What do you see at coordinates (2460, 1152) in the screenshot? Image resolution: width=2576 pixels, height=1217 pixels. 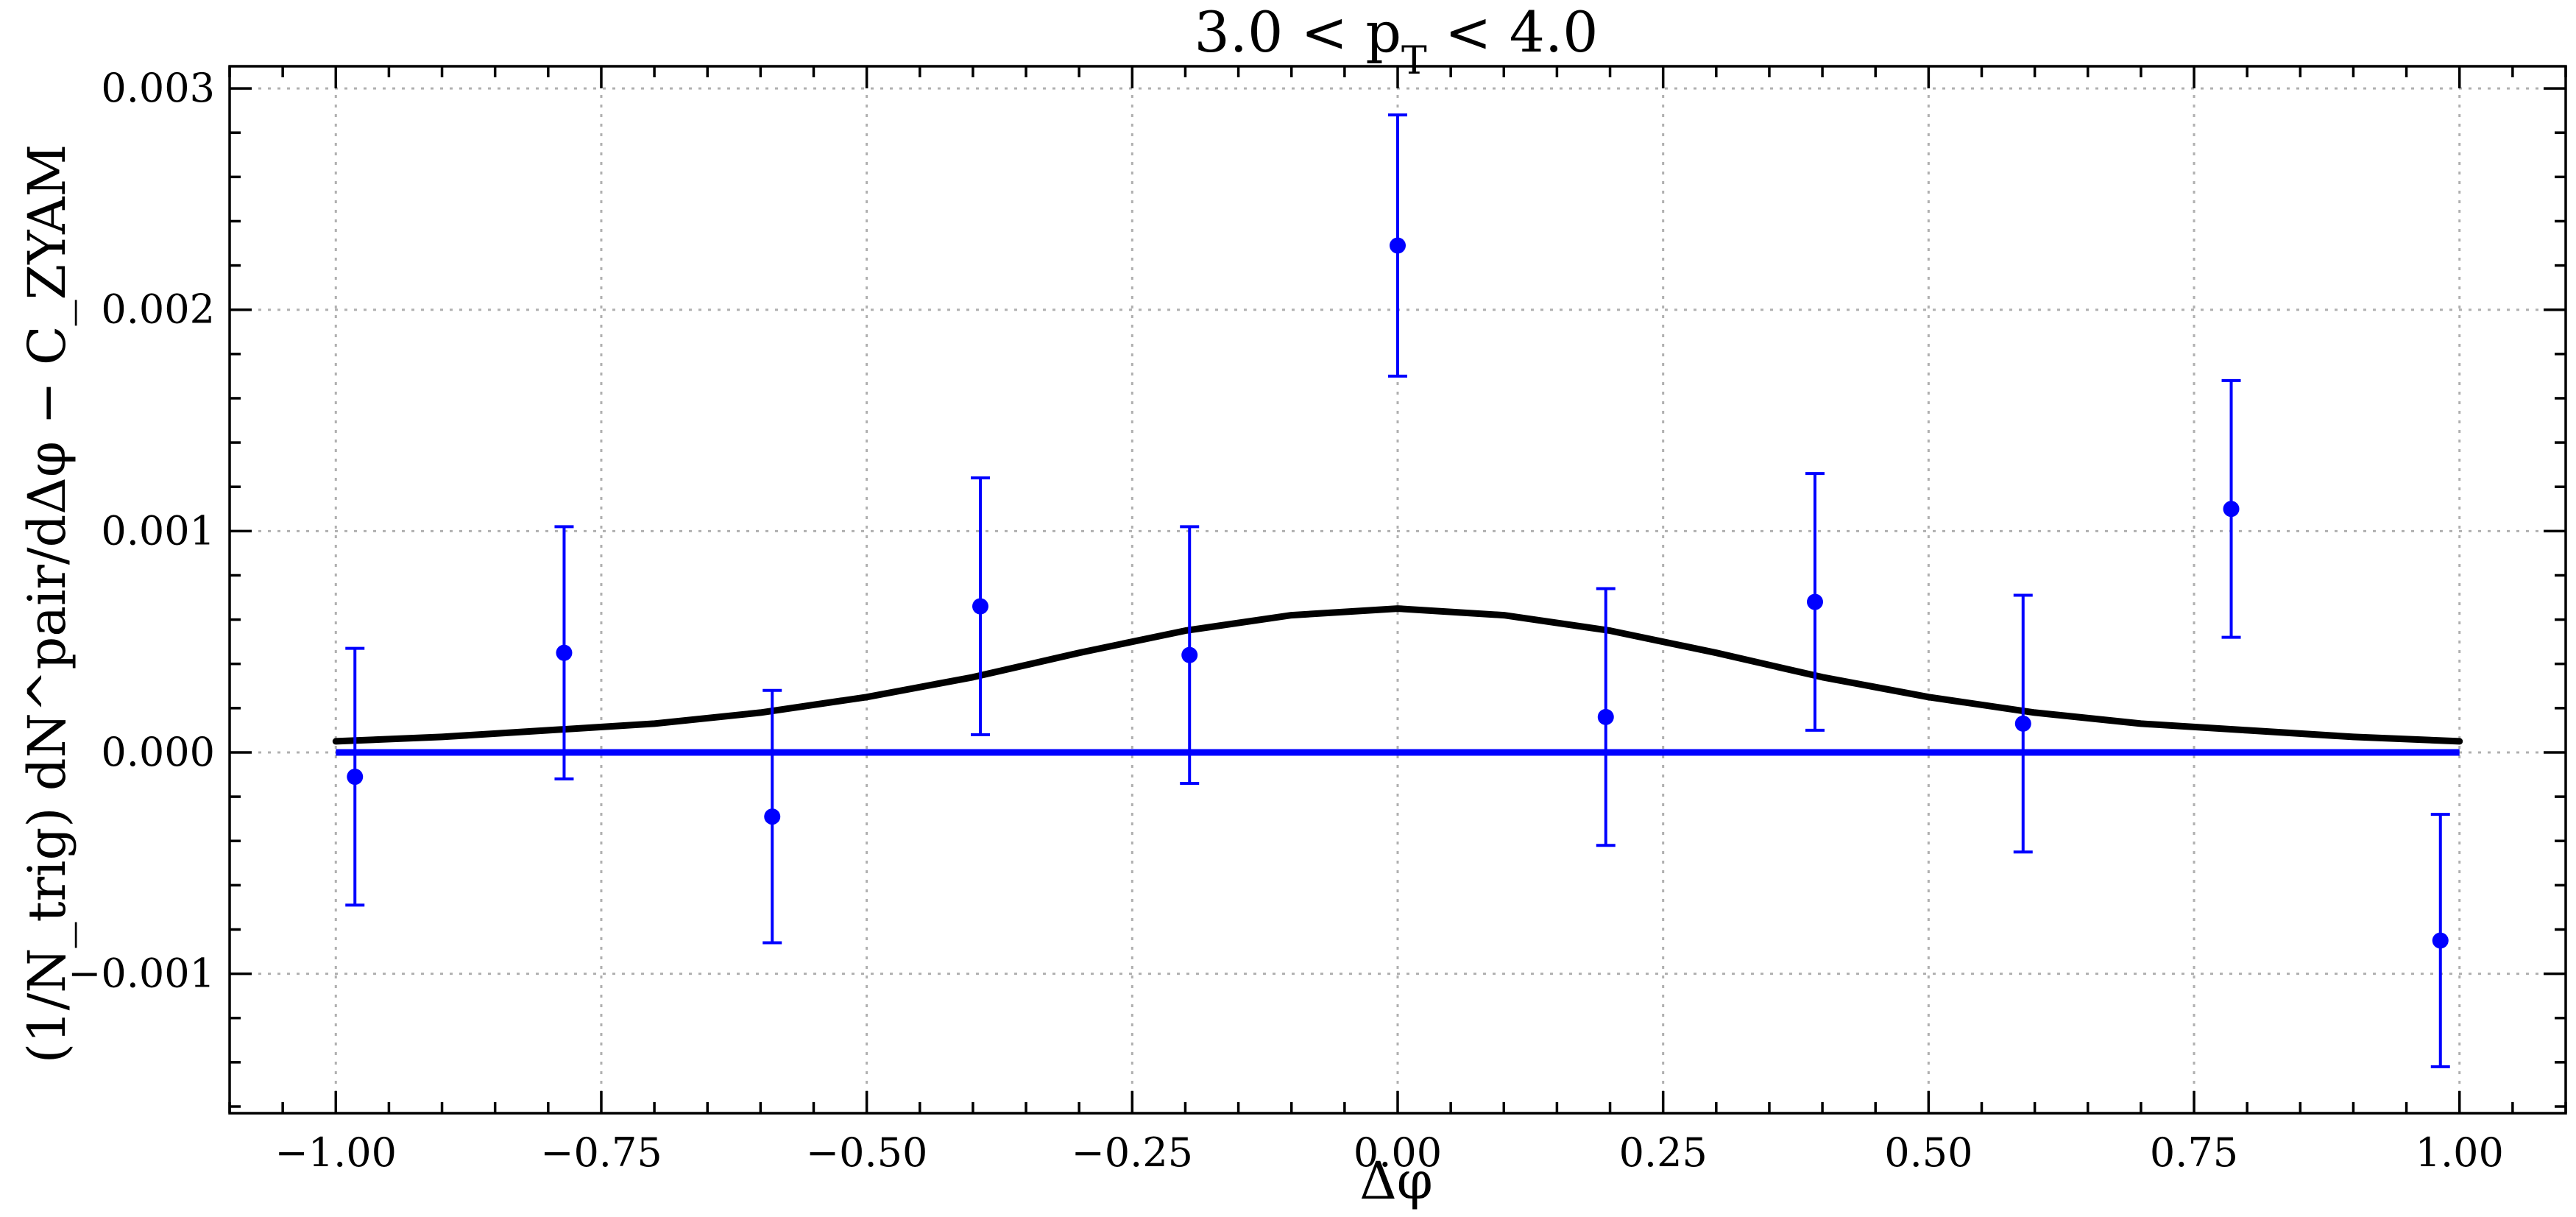 I see `x-tick-label: 1.00` at bounding box center [2460, 1152].